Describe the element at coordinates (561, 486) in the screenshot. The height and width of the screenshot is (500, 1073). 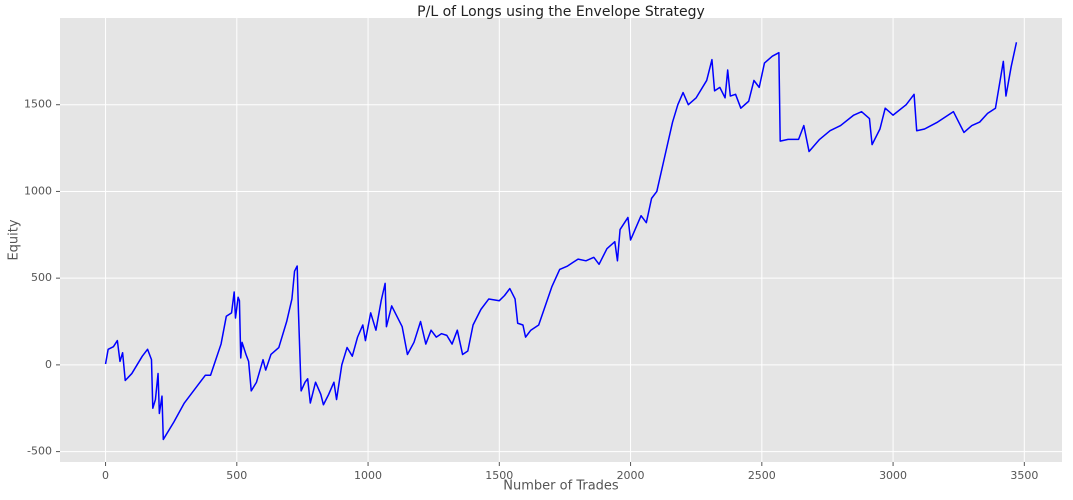
I see `x-axis-label: Number of Trades` at that location.